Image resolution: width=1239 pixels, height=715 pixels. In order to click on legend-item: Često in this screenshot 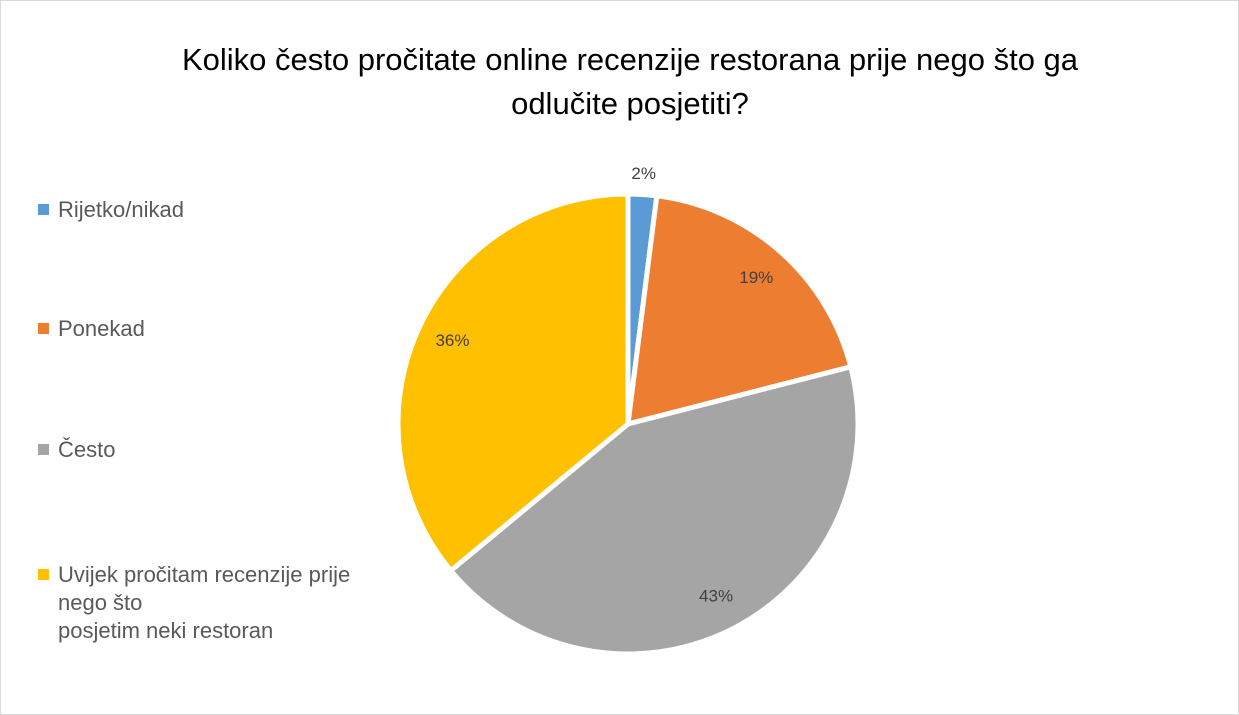, I will do `click(218, 450)`.